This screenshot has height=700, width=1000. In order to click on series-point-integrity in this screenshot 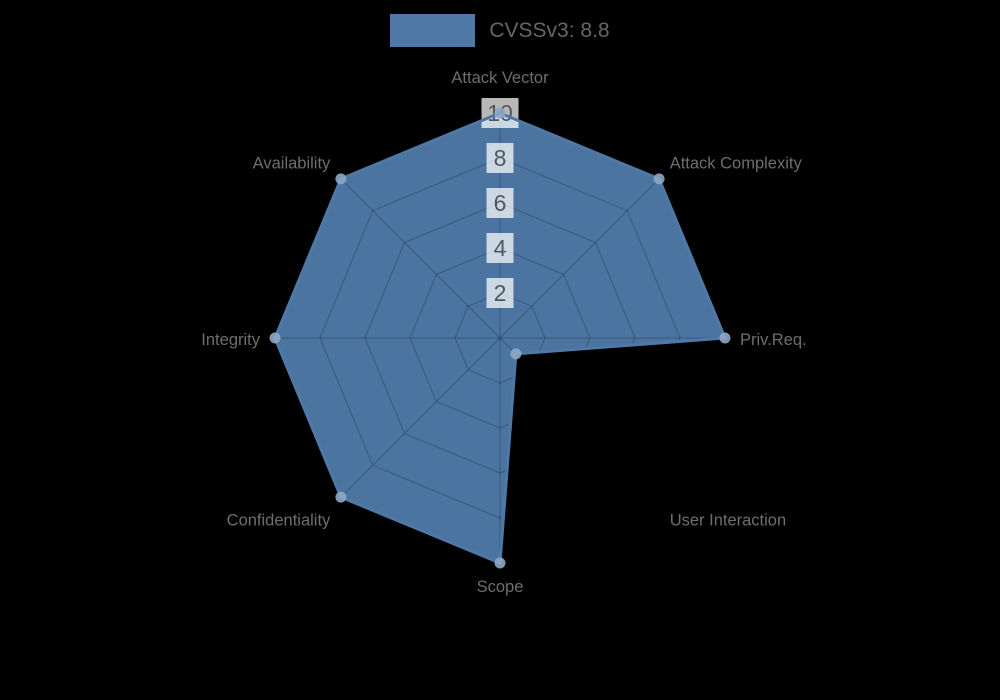, I will do `click(275, 338)`.